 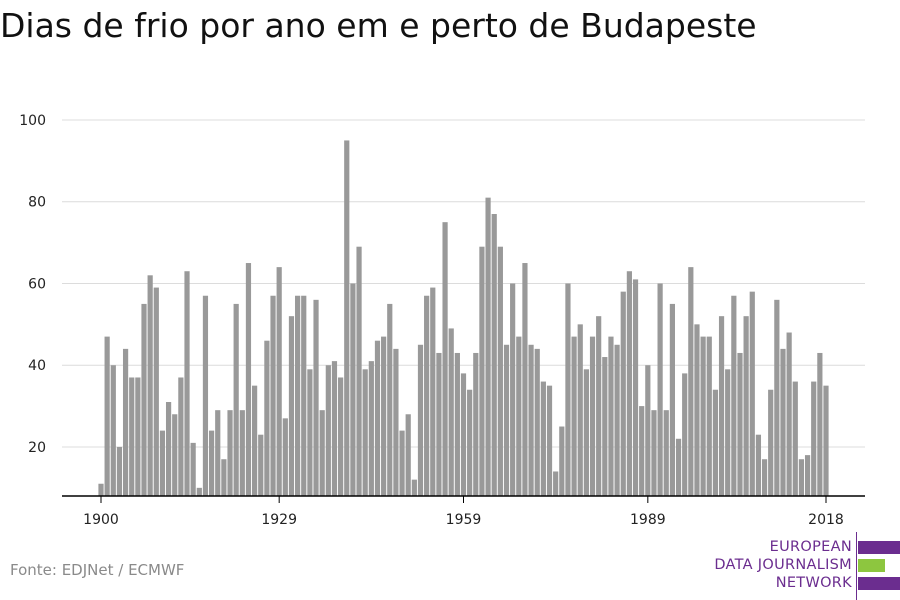 I want to click on bar-1983, so click(x=611, y=416).